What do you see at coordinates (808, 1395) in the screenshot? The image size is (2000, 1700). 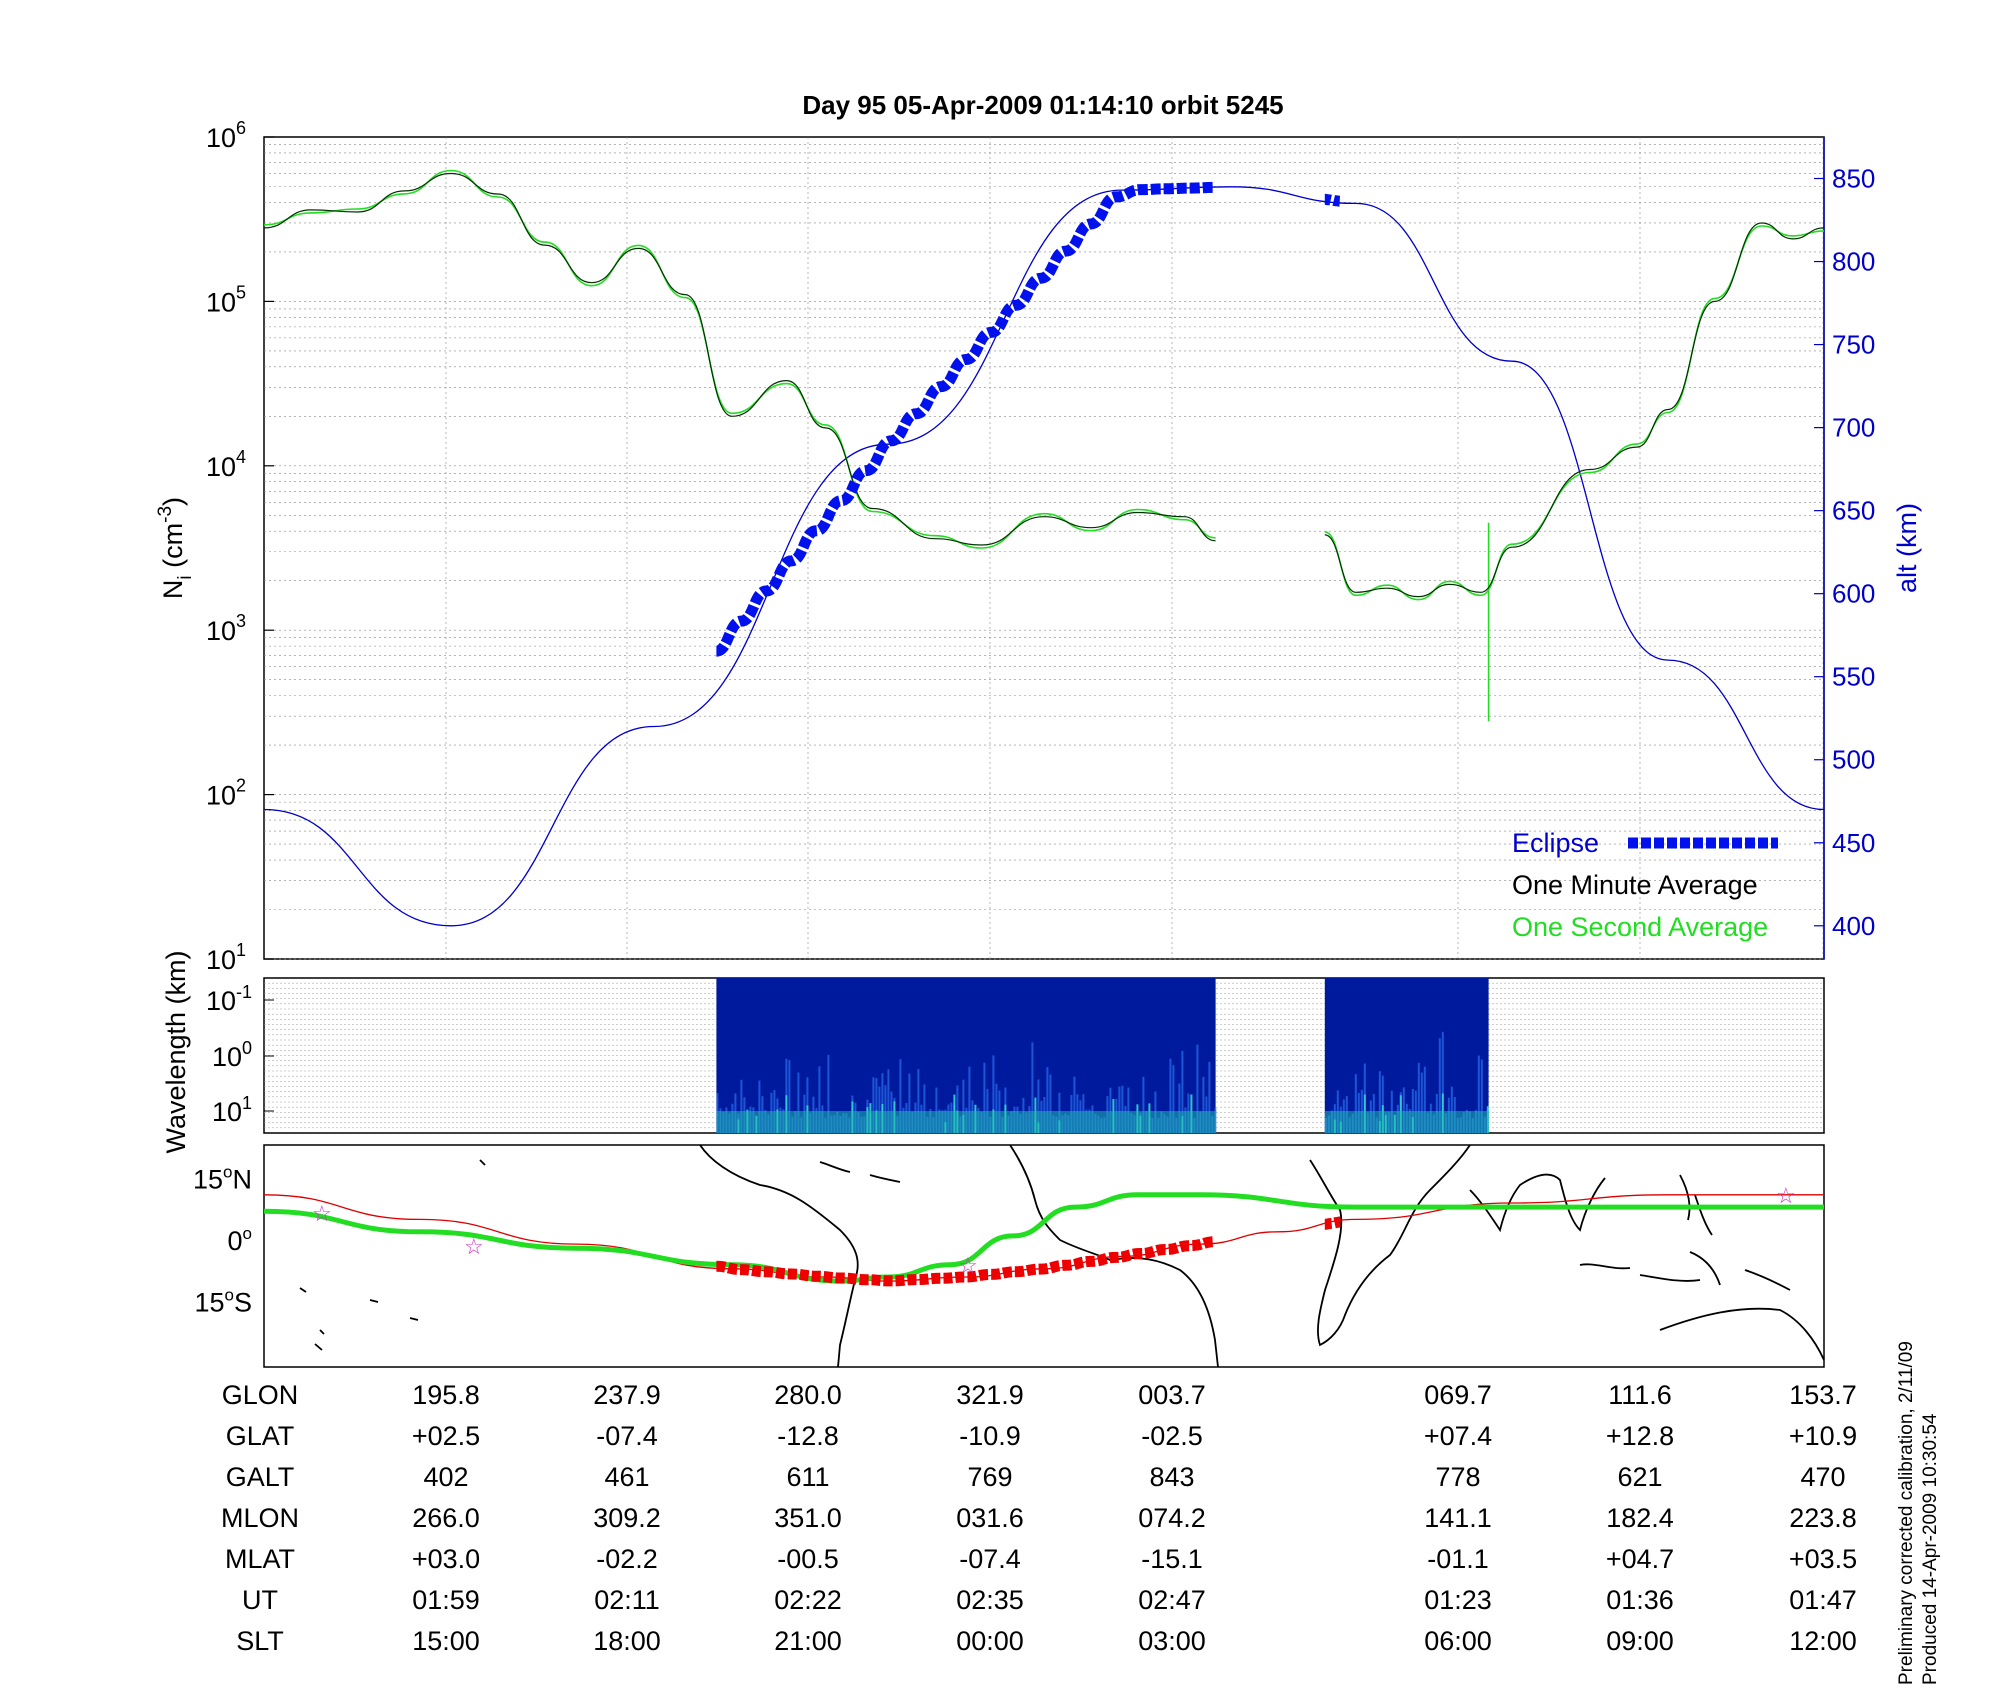 I see `table-cell: 280.0` at bounding box center [808, 1395].